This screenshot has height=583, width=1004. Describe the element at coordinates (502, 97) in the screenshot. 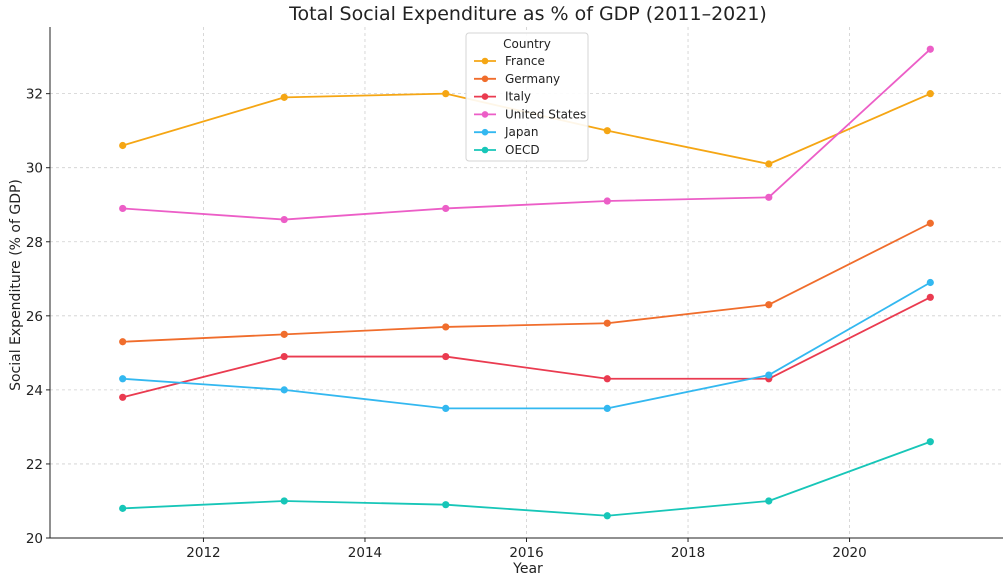

I see `legend-item-italy: Italy` at that location.